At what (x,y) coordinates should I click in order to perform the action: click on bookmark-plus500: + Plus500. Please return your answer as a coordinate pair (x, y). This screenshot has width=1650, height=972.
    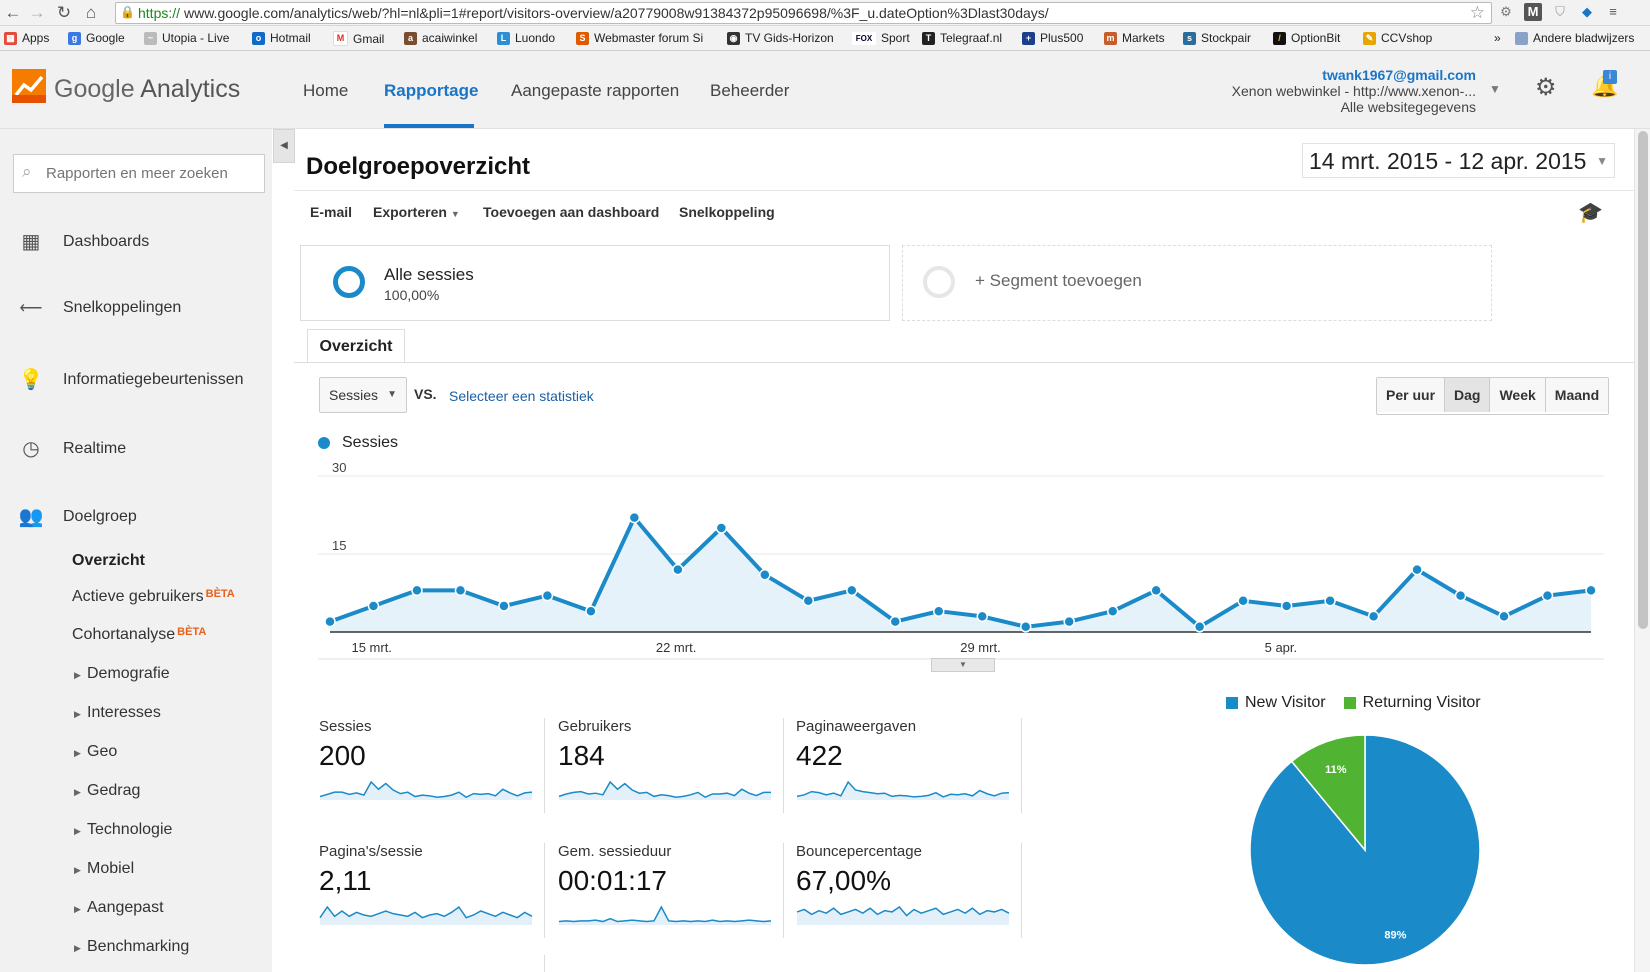
    Looking at the image, I should click on (1052, 38).